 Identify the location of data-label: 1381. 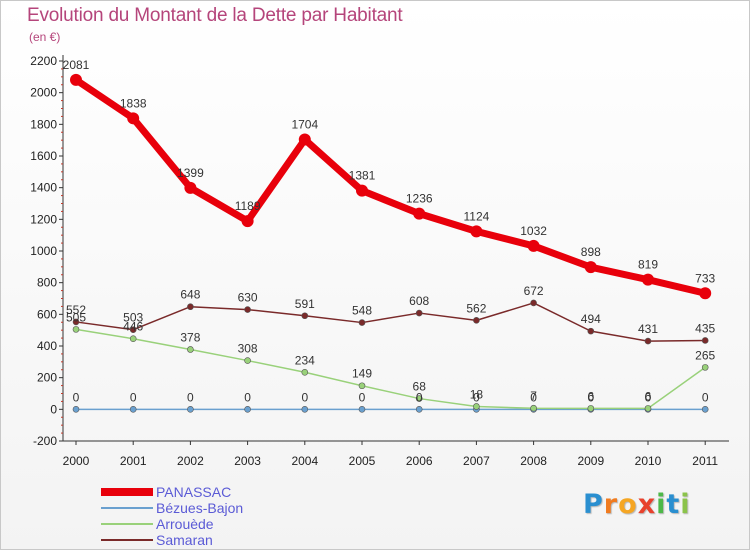
(362, 176).